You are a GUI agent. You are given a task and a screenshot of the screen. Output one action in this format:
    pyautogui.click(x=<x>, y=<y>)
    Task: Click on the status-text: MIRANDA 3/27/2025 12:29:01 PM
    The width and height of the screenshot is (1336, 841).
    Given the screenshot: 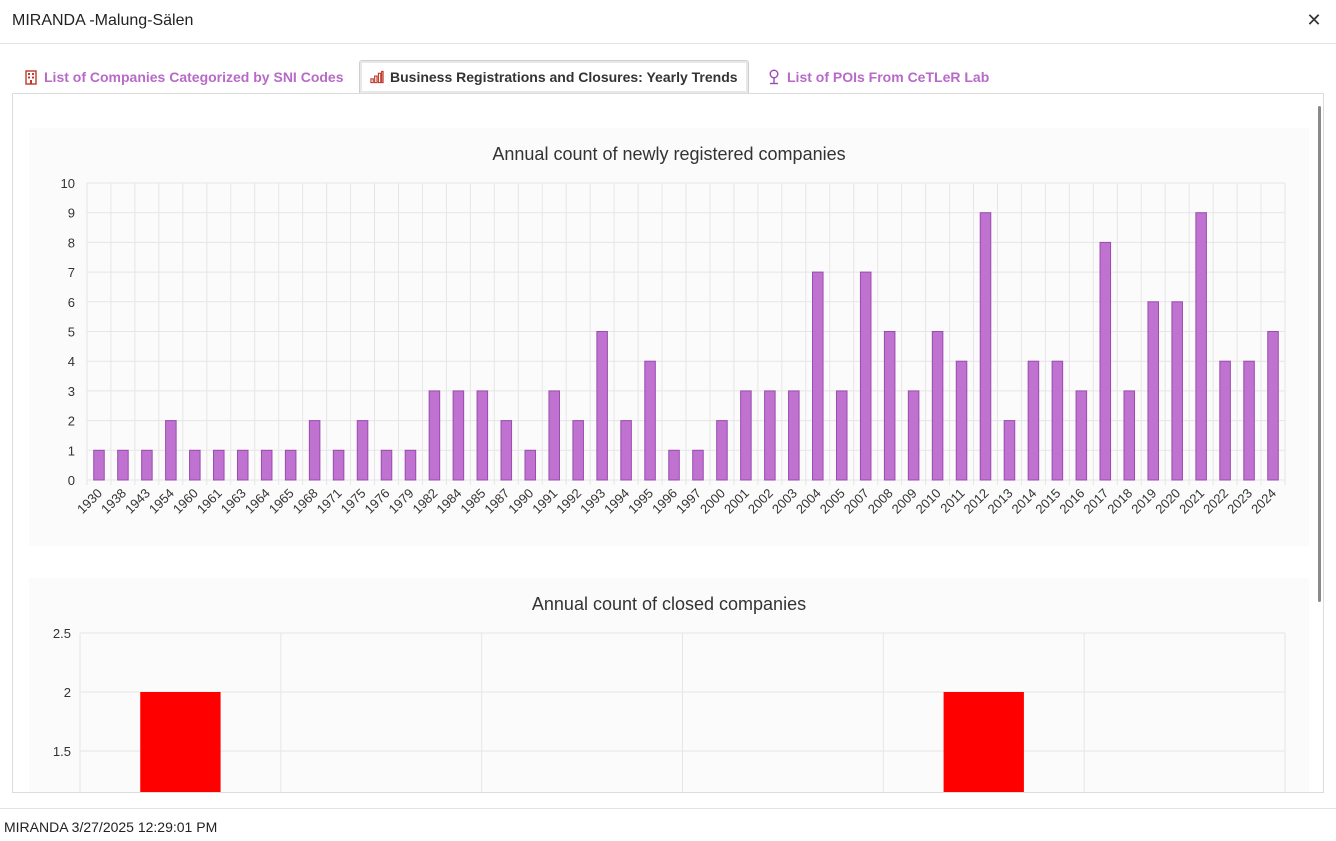 What is the action you would take?
    pyautogui.click(x=111, y=827)
    